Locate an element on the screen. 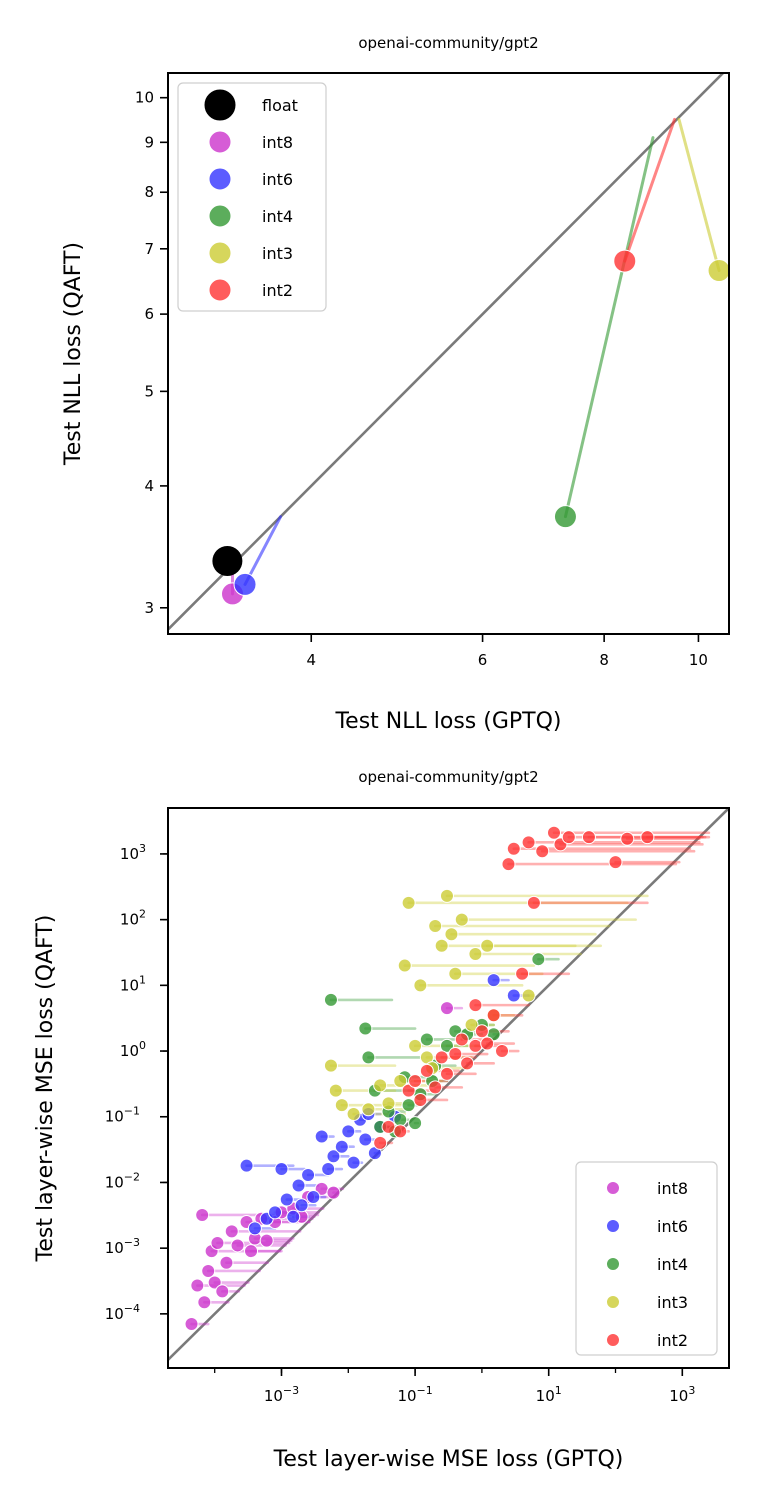  y-tick-label: 10⁰ is located at coordinates (133, 1049).